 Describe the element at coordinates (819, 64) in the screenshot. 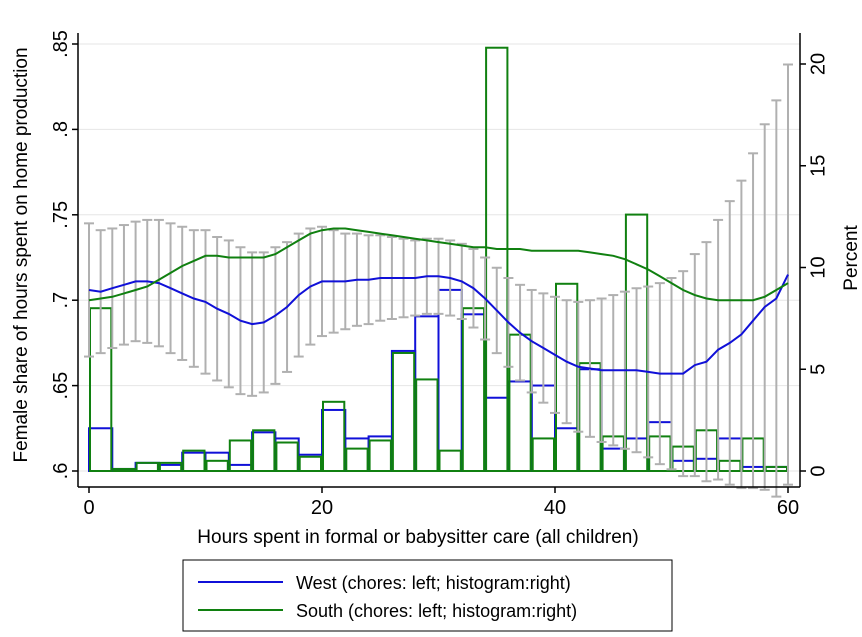

I see `y-right-tick-label: 20` at that location.